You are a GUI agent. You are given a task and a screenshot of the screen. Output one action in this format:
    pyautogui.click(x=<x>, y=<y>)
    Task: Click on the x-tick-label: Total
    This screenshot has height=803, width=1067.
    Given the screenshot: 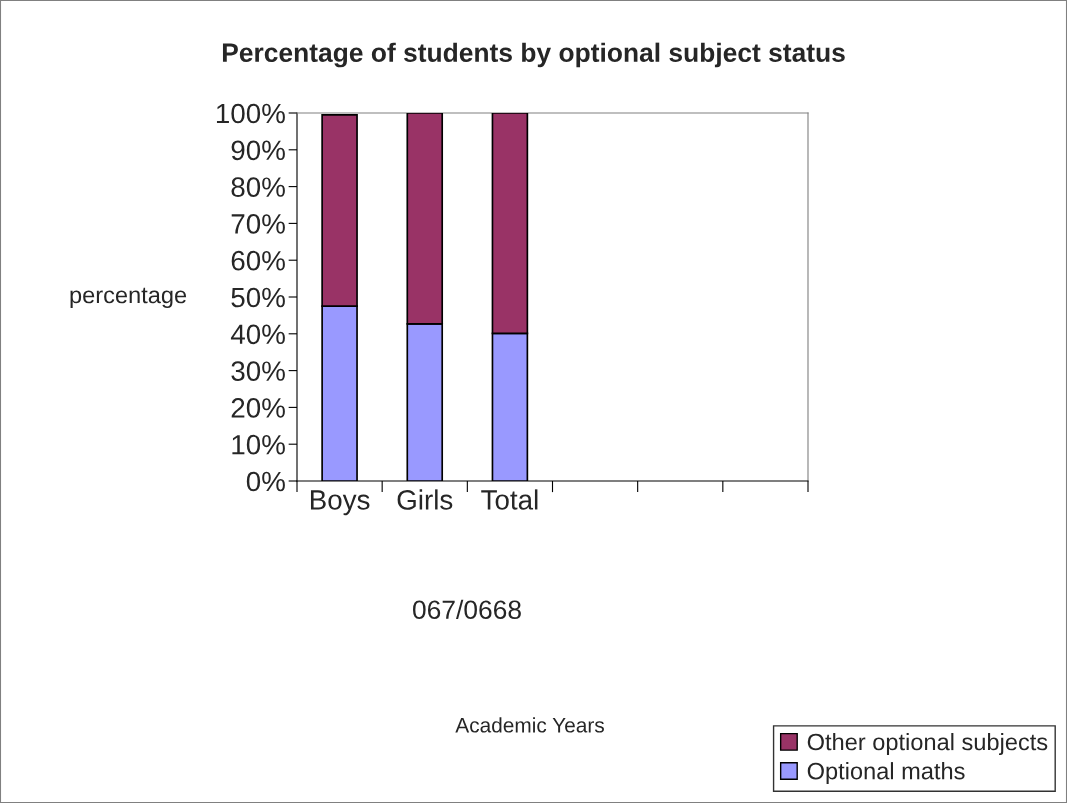 What is the action you would take?
    pyautogui.click(x=509, y=499)
    